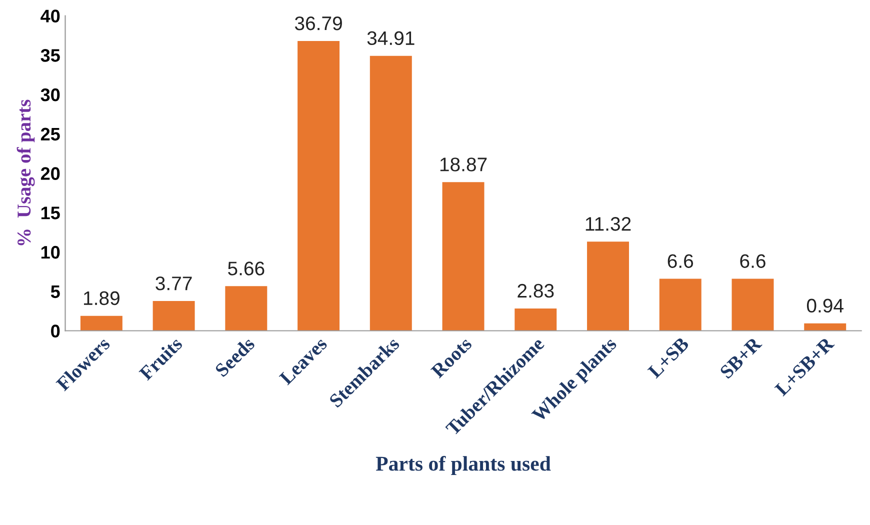 The width and height of the screenshot is (870, 525). Describe the element at coordinates (463, 466) in the screenshot. I see `x-axis-title: Parts of plants used` at that location.